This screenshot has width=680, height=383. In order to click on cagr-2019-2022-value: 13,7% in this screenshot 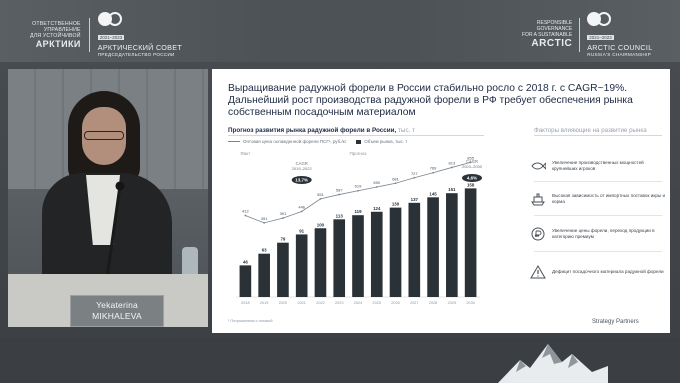, I will do `click(301, 180)`.